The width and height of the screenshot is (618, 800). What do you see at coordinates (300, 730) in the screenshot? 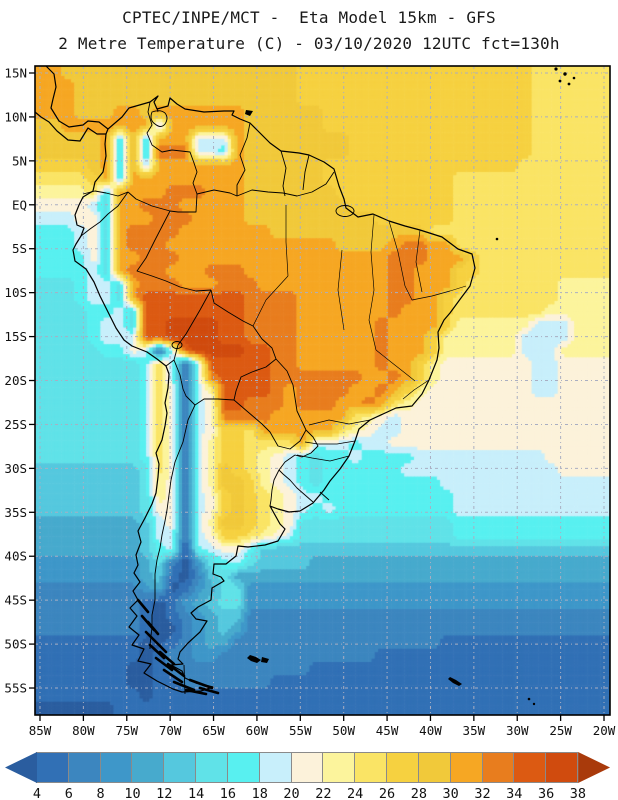
I see `lon-label-55W: 55W` at bounding box center [300, 730].